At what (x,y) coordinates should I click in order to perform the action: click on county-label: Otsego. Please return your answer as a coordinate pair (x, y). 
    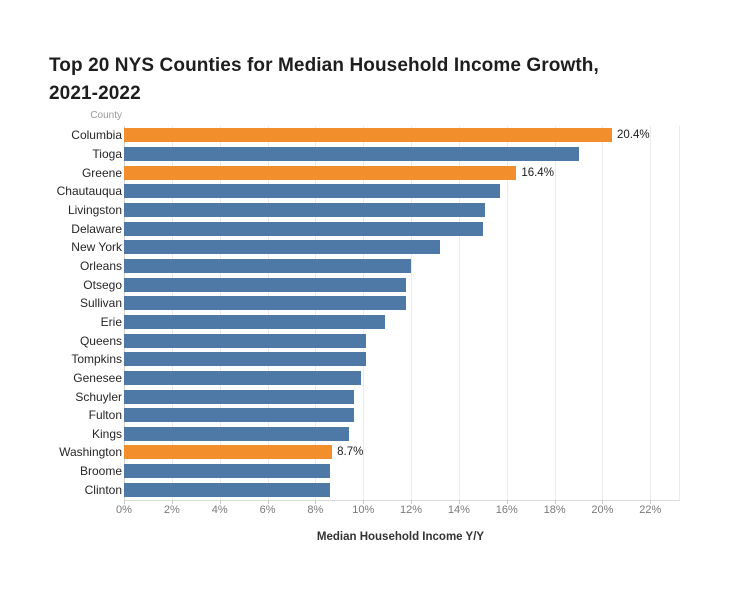
    Looking at the image, I should click on (102, 284).